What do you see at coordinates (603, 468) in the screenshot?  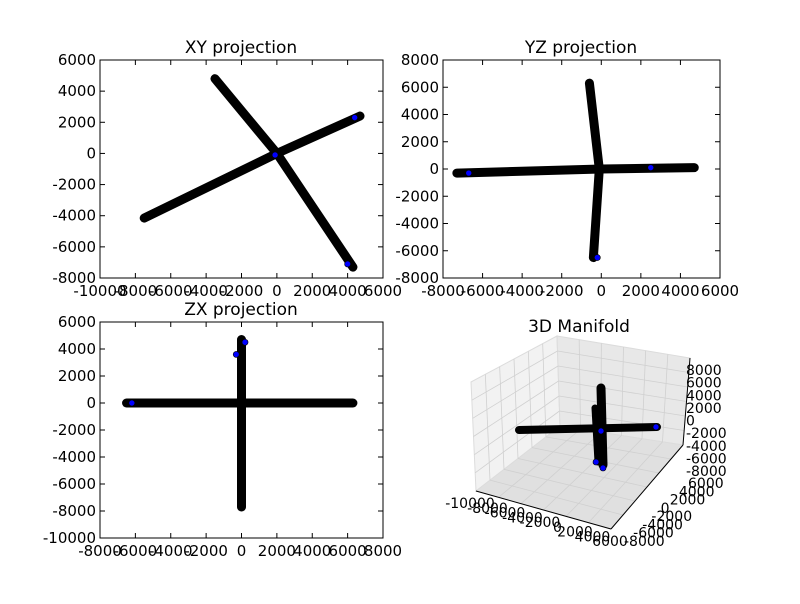 I see `3d-marker-2` at bounding box center [603, 468].